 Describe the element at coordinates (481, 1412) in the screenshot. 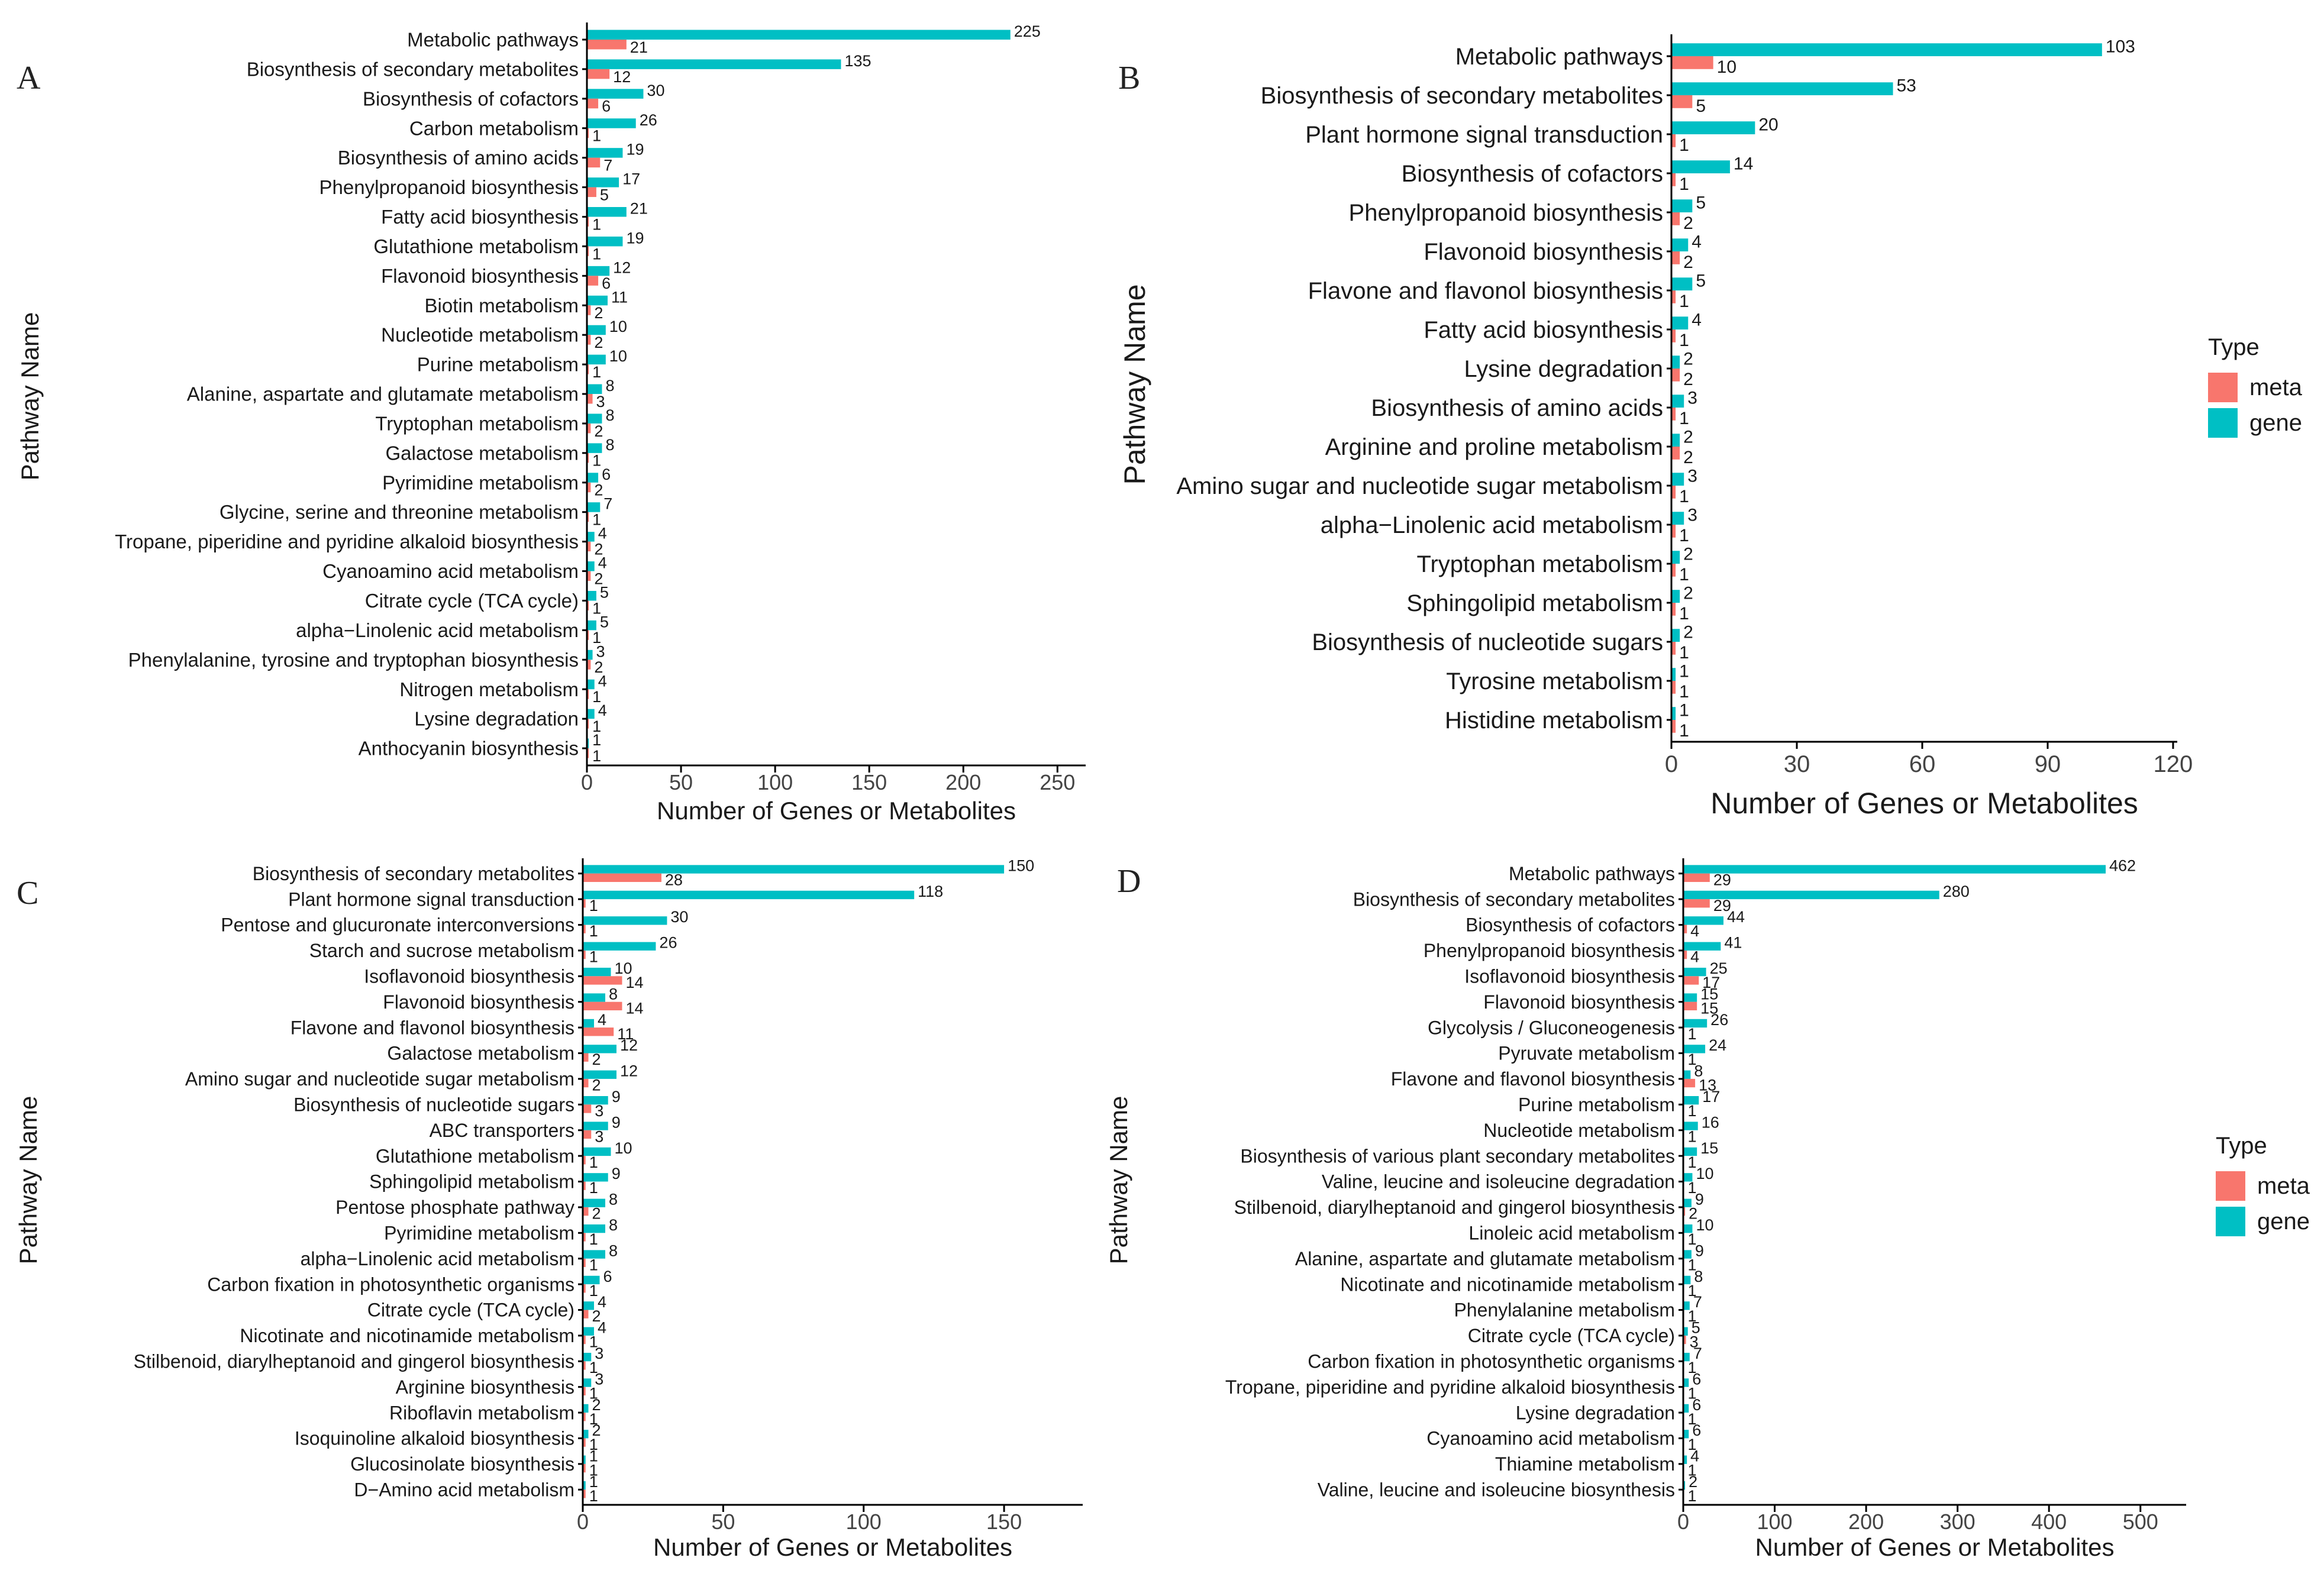

I see `category-label: Riboflavin metabolism` at that location.